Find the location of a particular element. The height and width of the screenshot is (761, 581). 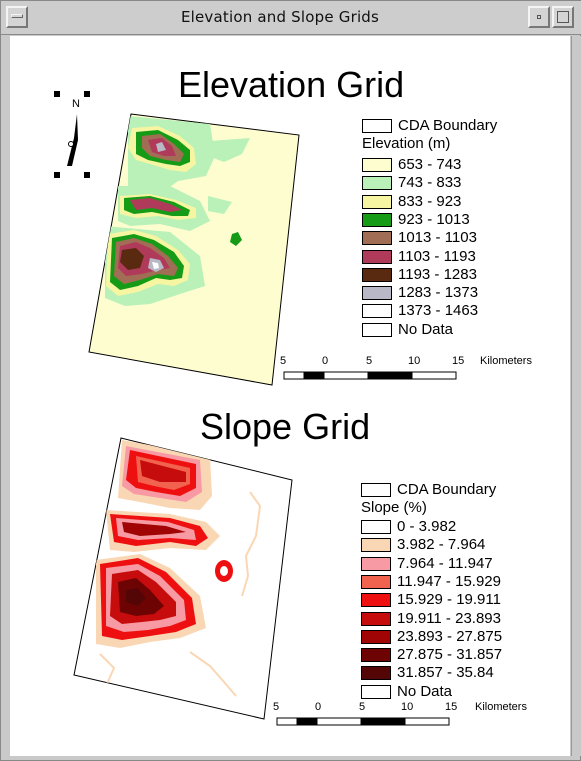

slope-boundary is located at coordinates (183, 578).